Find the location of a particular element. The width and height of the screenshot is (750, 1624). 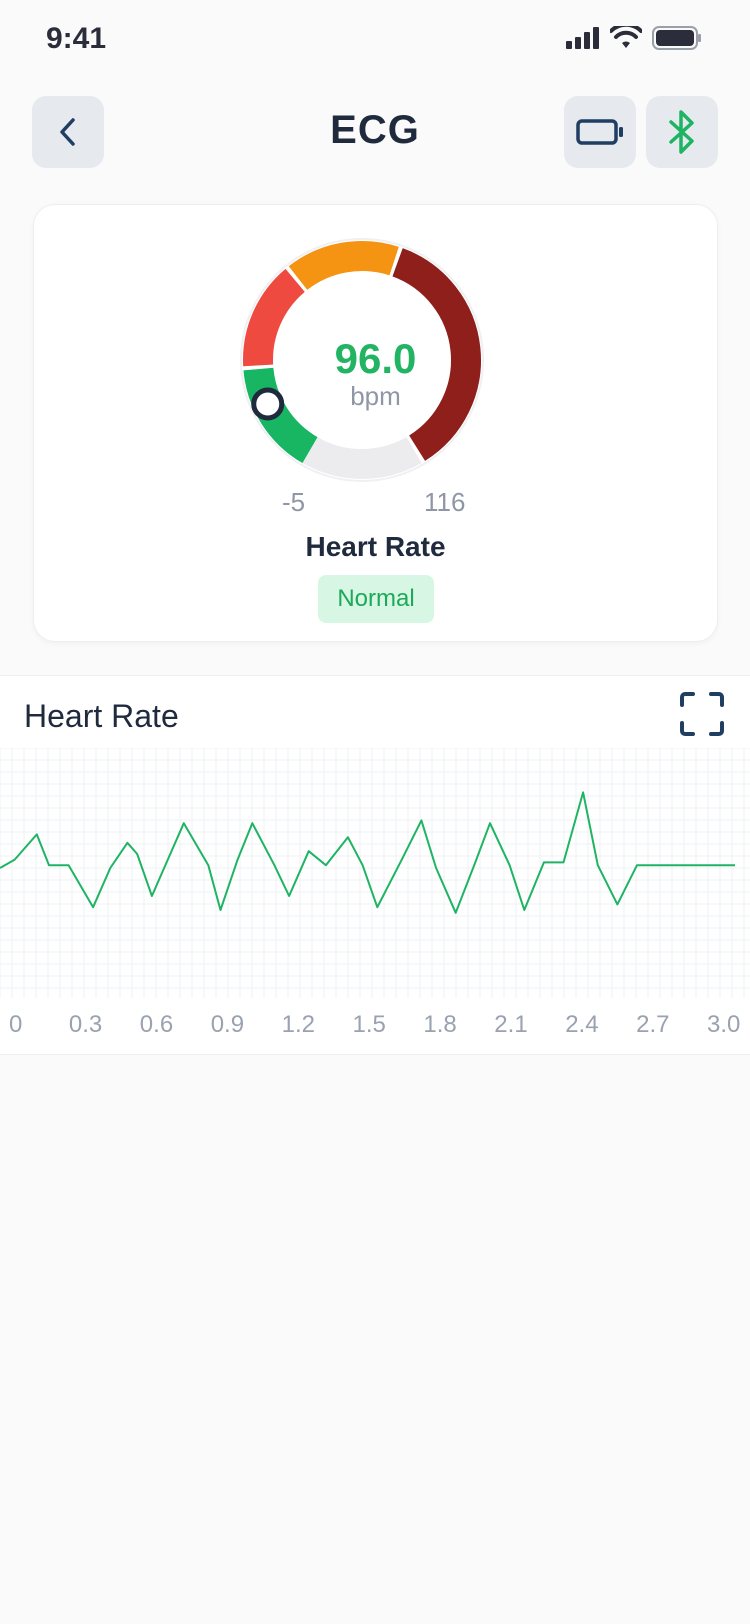

ecg-series-line is located at coordinates (367, 852).